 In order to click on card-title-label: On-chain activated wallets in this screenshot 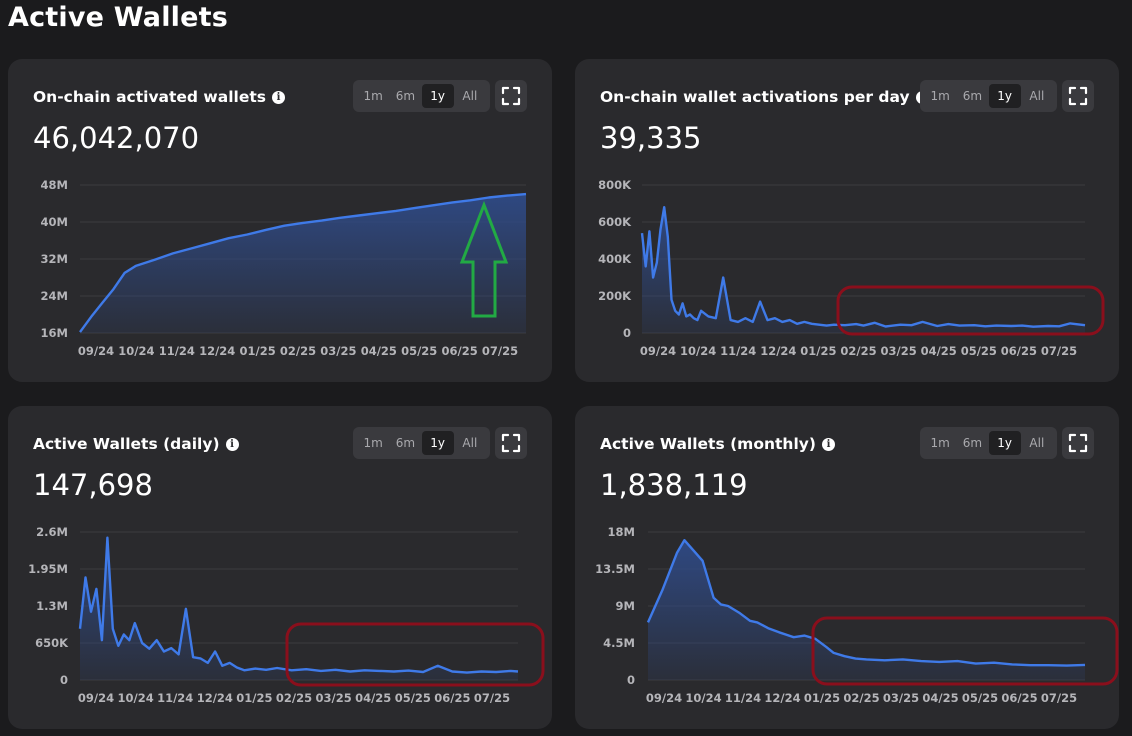, I will do `click(149, 97)`.